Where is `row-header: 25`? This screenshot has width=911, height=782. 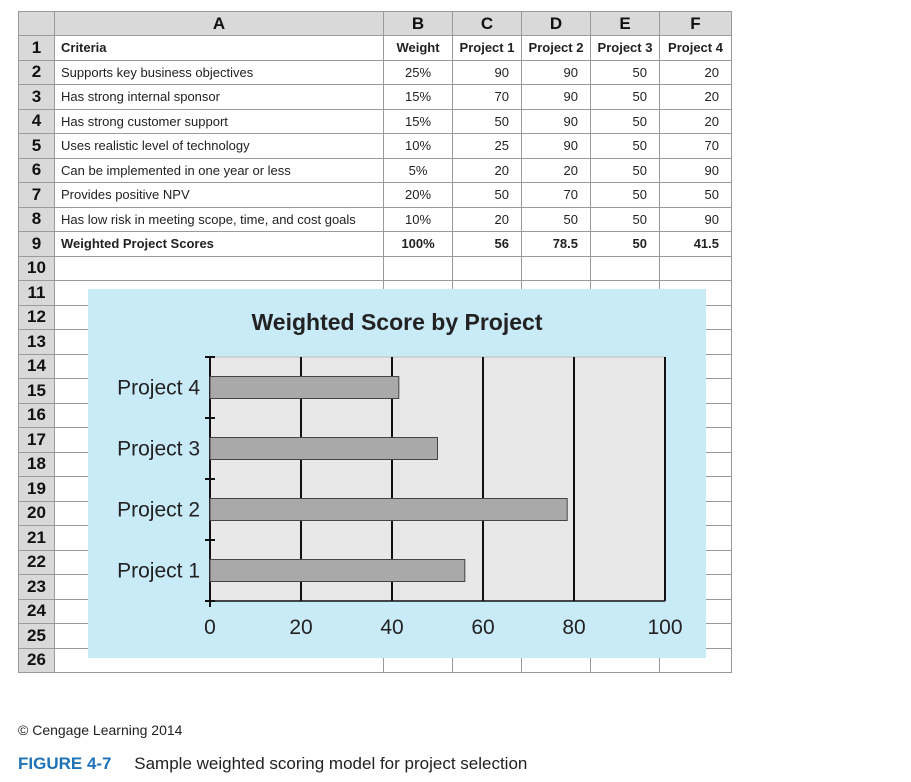 row-header: 25 is located at coordinates (36, 636).